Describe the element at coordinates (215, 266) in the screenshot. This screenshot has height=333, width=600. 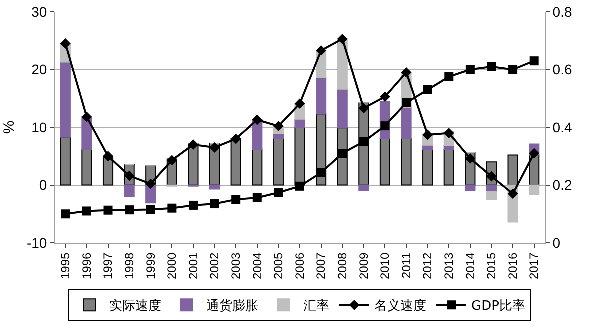
I see `x-tick-label: 2002` at that location.